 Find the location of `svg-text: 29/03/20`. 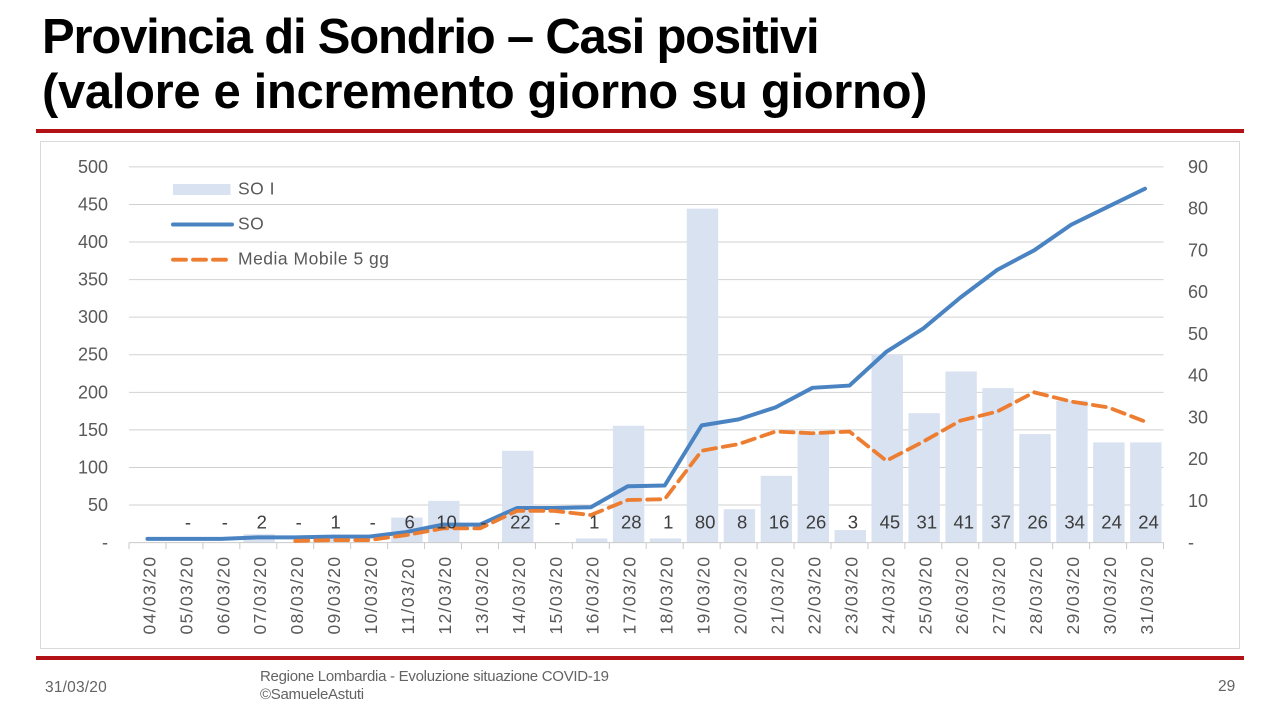

svg-text: 29/03/20 is located at coordinates (1073, 595).